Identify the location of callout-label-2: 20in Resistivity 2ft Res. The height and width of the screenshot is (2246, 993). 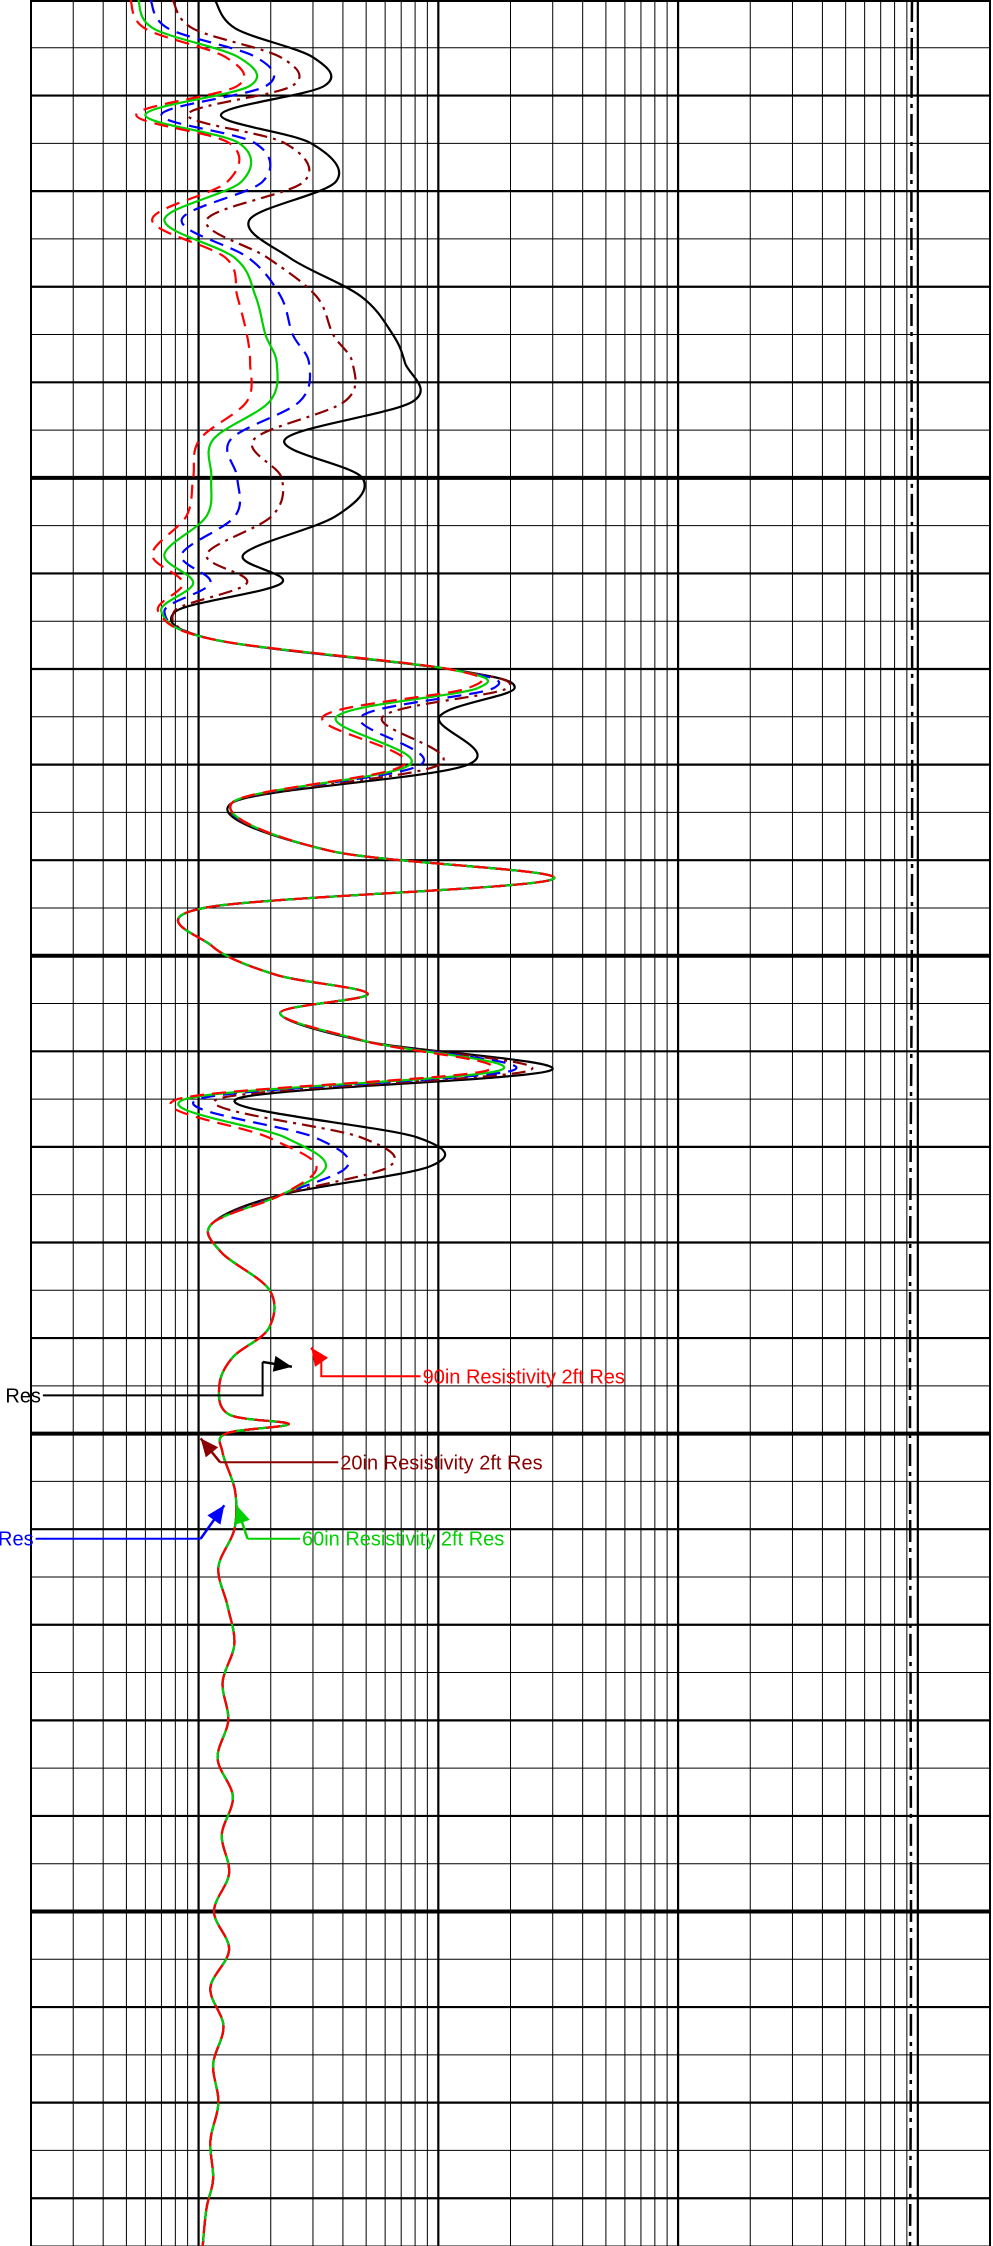
(441, 1463).